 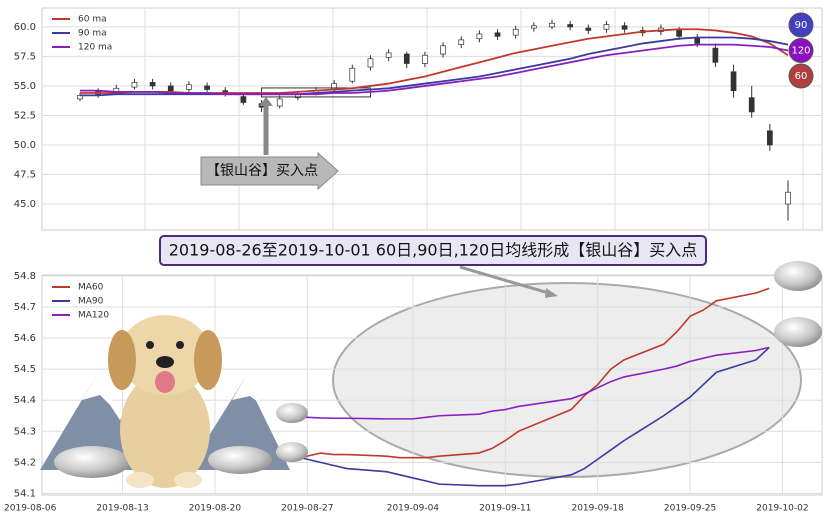 What do you see at coordinates (91, 302) in the screenshot?
I see `legend-label: MA90` at bounding box center [91, 302].